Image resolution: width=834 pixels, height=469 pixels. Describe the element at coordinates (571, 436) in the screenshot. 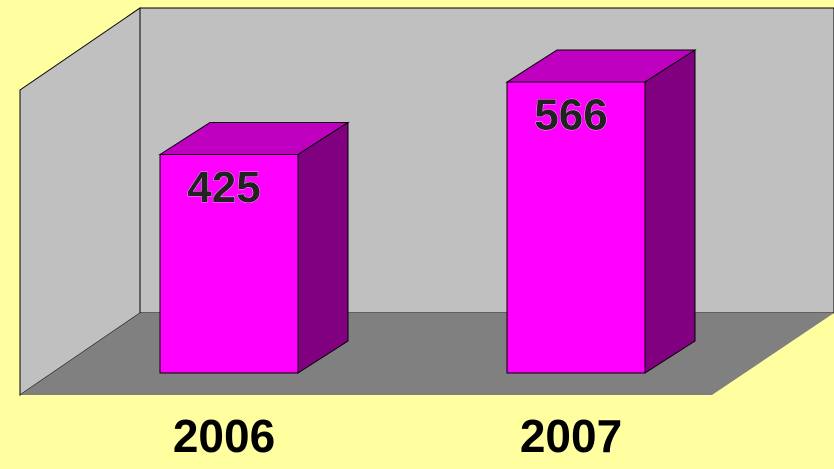

I see `x-tick-label: 2007` at that location.